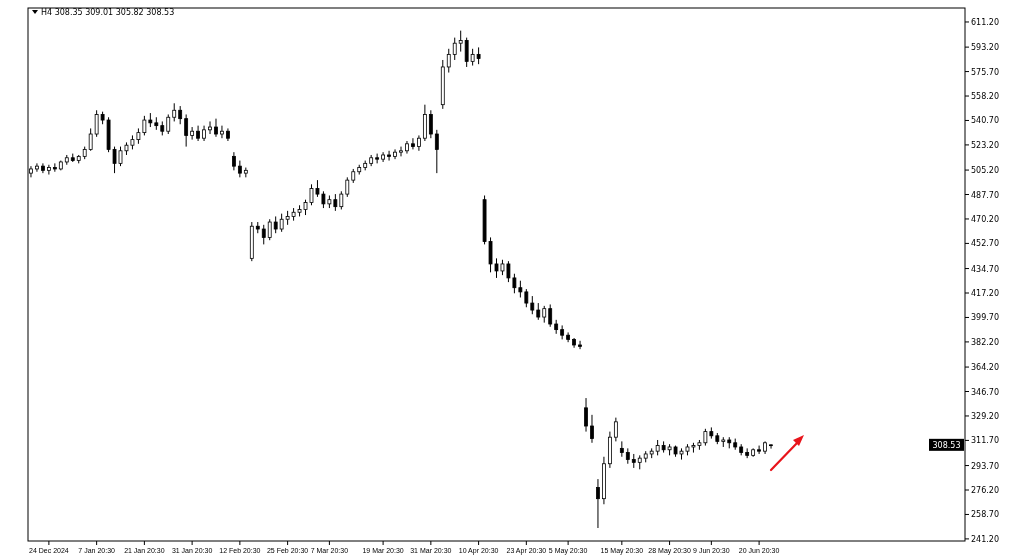 This screenshot has height=559, width=1024. I want to click on y-tick-label: 417.20, so click(985, 294).